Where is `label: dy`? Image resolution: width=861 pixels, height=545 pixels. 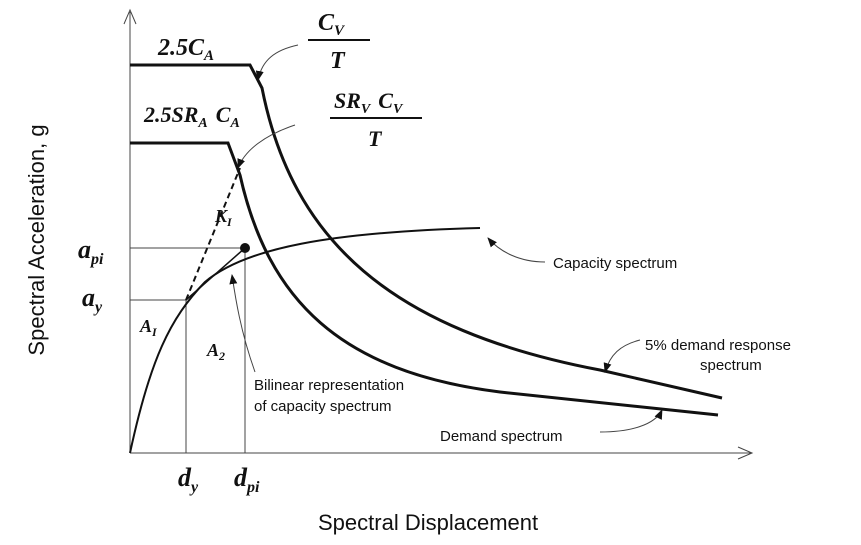
label: dy is located at coordinates (188, 479).